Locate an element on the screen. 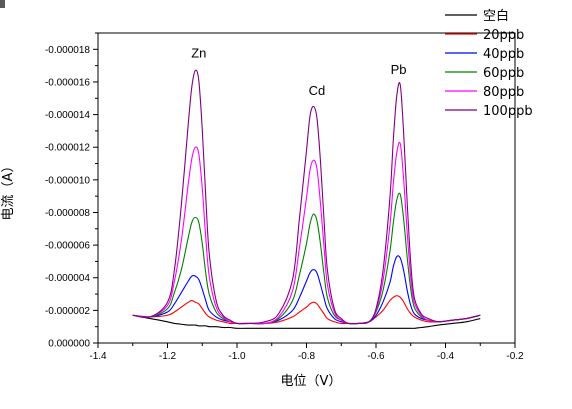 This screenshot has height=409, width=572. x-tick-label: -0.6 is located at coordinates (376, 356).